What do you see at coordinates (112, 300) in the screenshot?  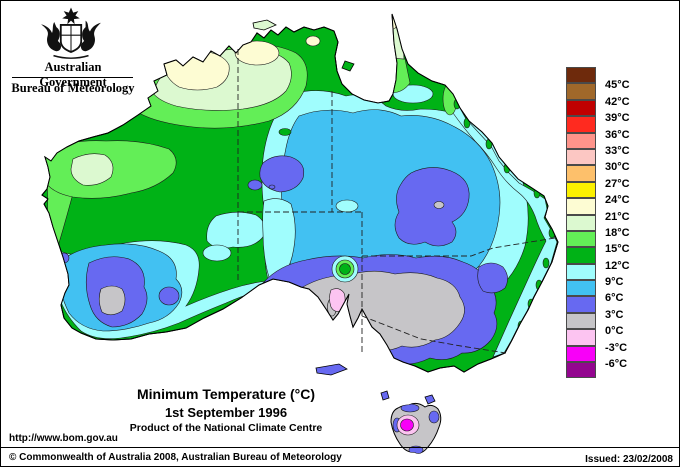 I see `region-gray-southwest` at bounding box center [112, 300].